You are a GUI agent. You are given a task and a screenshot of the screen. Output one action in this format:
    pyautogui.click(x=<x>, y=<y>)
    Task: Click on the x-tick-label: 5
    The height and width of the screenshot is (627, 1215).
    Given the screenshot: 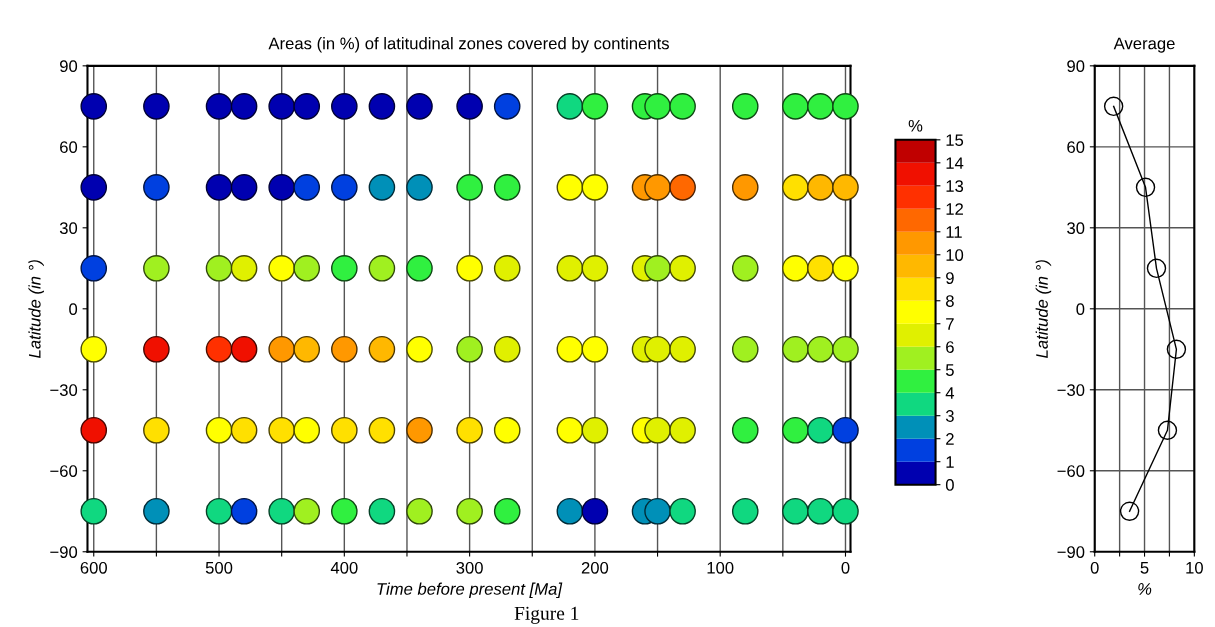 What is the action you would take?
    pyautogui.click(x=1144, y=568)
    